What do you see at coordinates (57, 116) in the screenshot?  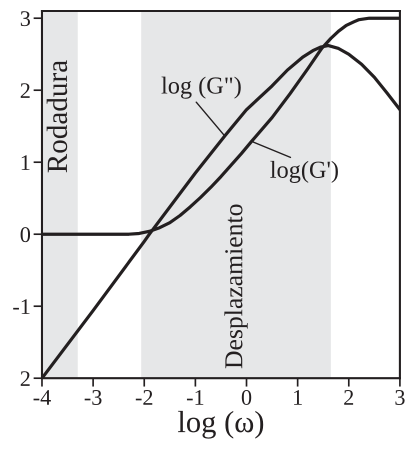 I see `band-label: Rodadura` at bounding box center [57, 116].